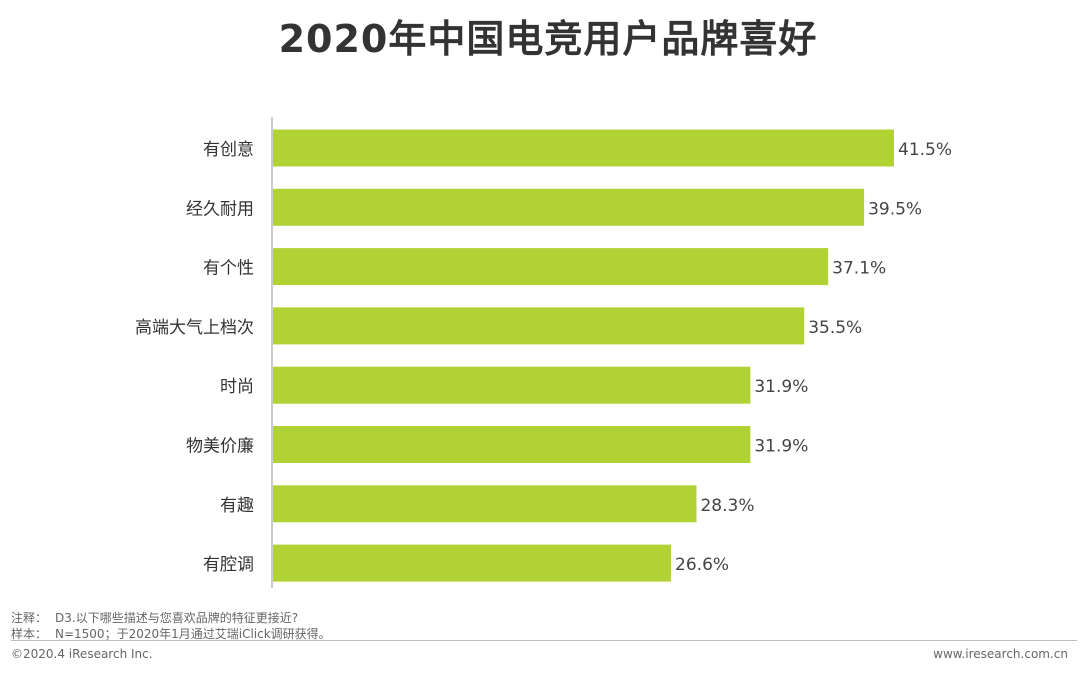 Image resolution: width=1080 pixels, height=674 pixels. I want to click on footer-divider, so click(544, 640).